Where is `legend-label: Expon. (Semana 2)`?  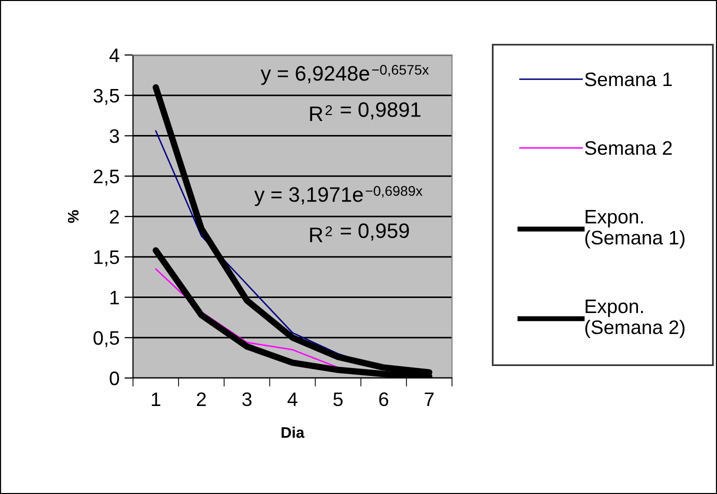
legend-label: Expon. (Semana 2) is located at coordinates (634, 319).